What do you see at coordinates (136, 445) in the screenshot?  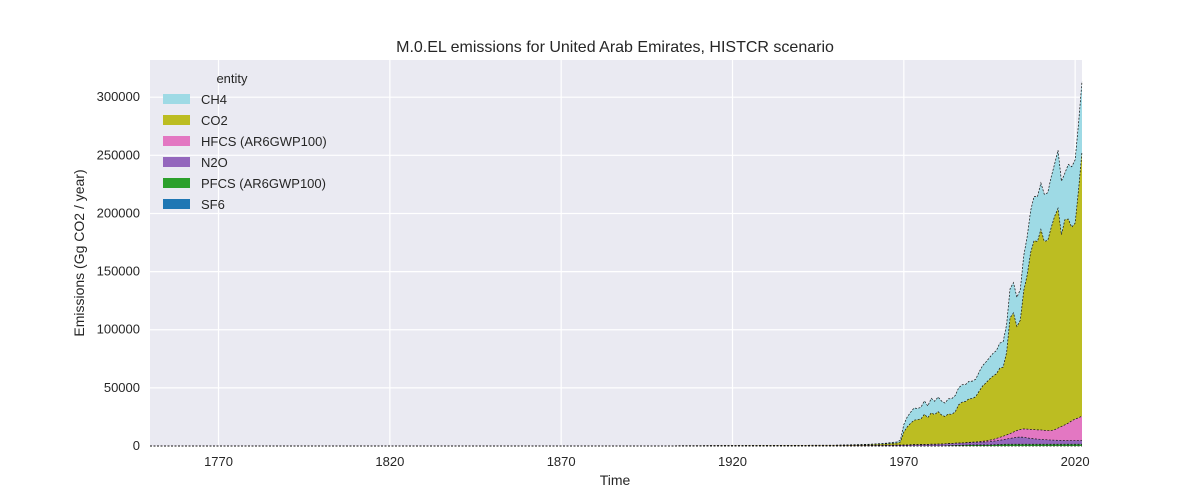 I see `y-tick-label: 0` at bounding box center [136, 445].